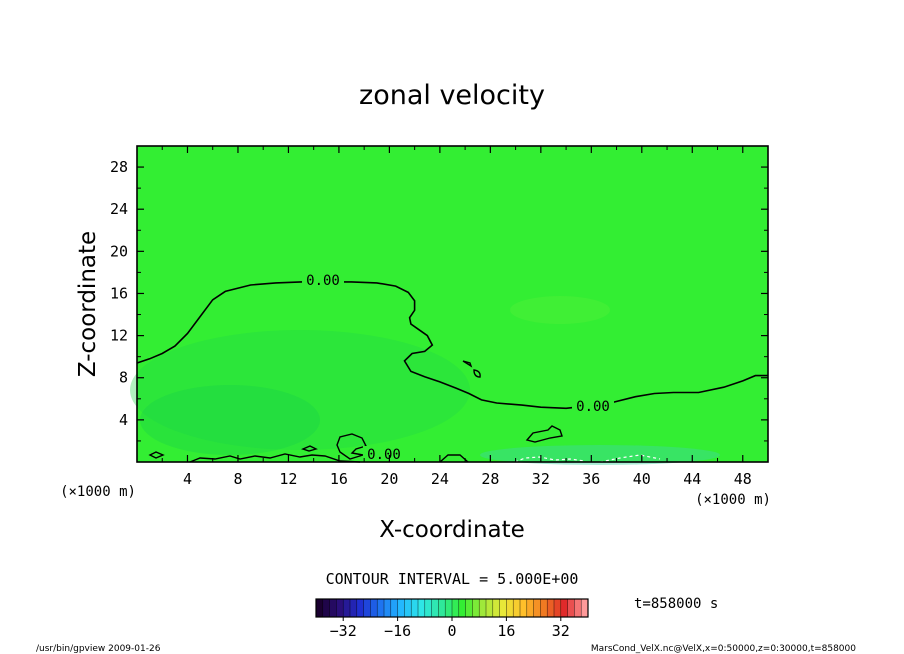  Describe the element at coordinates (119, 336) in the screenshot. I see `y-tick-label: 12` at that location.